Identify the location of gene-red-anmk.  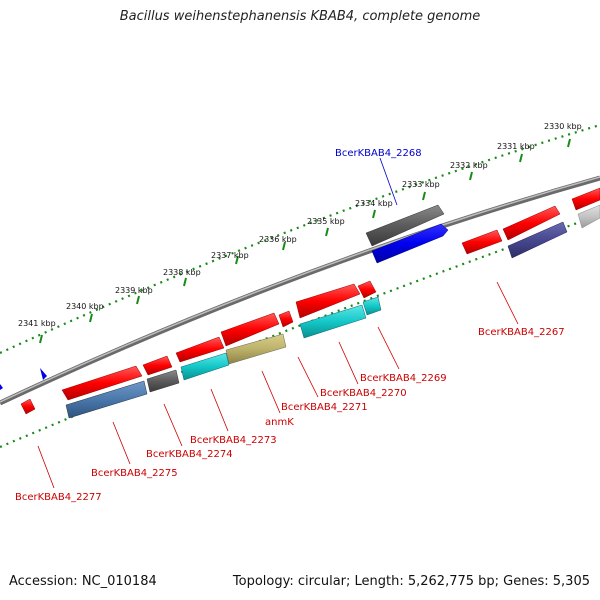
(200, 349).